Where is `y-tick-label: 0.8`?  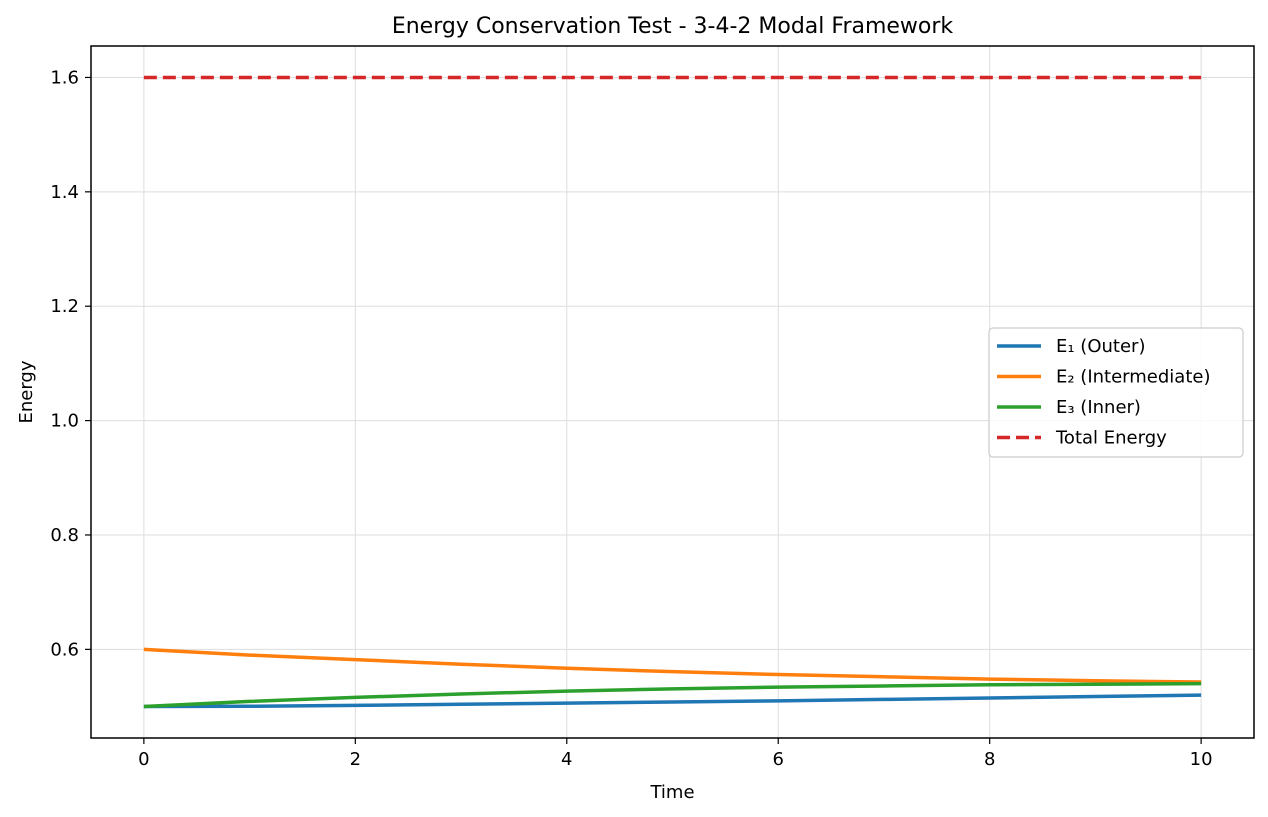
y-tick-label: 0.8 is located at coordinates (64, 535).